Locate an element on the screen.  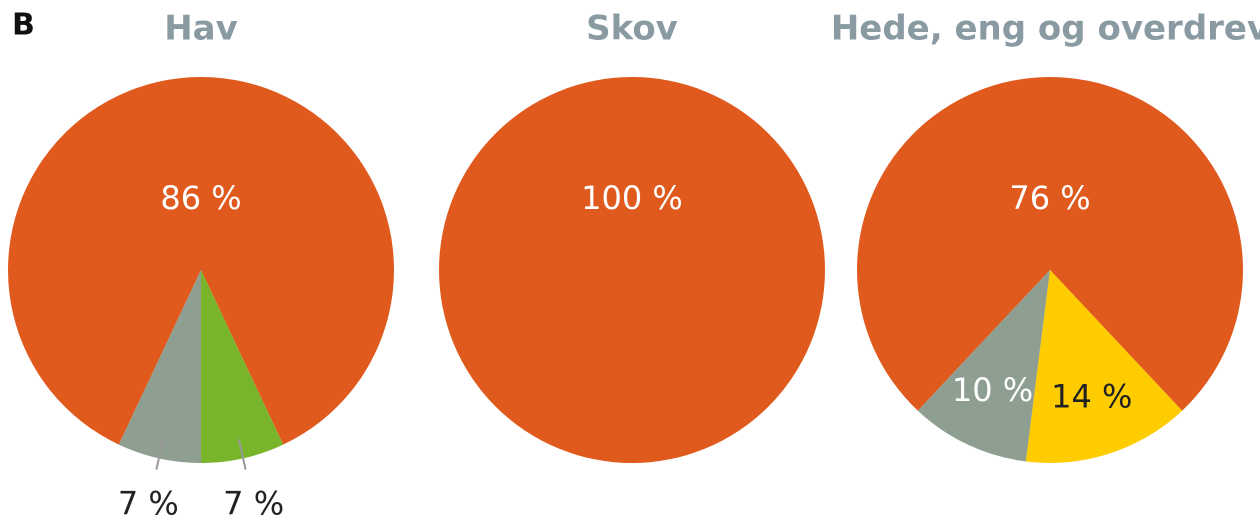
chart-title: Hede, eng og overdrev is located at coordinates (1045, 29).